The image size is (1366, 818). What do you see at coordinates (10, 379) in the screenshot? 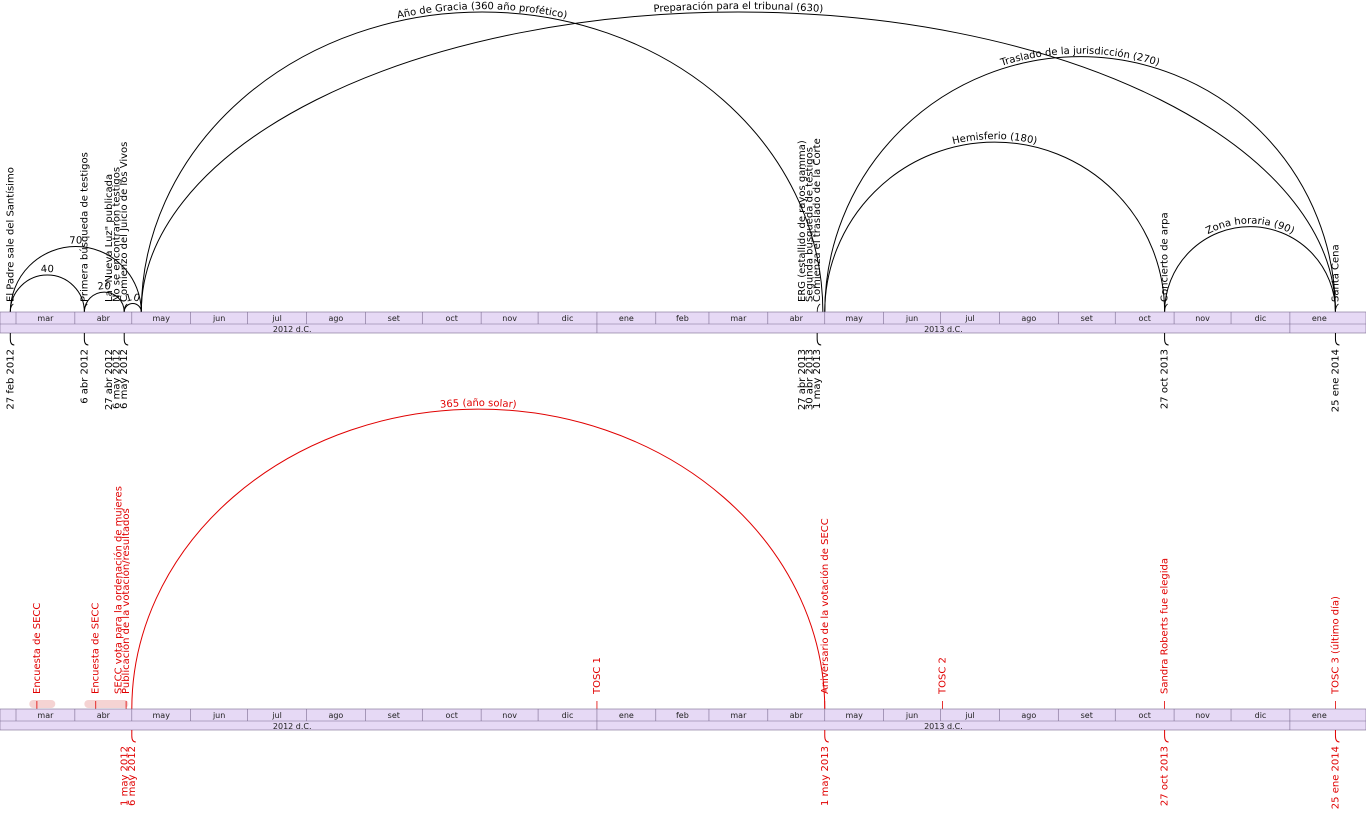
I see `date-label: 27 feb 2012` at bounding box center [10, 379].